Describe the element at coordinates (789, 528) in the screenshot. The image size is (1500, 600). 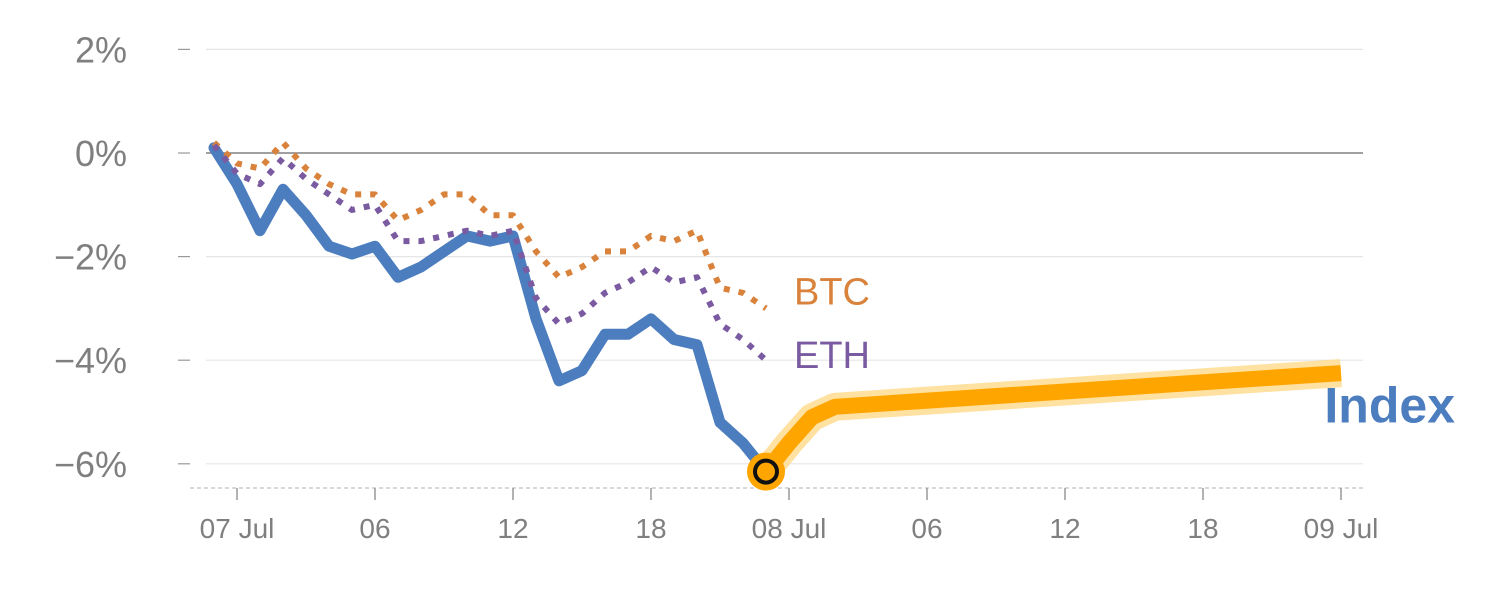
I see `x-tick-label: 08 Jul` at that location.